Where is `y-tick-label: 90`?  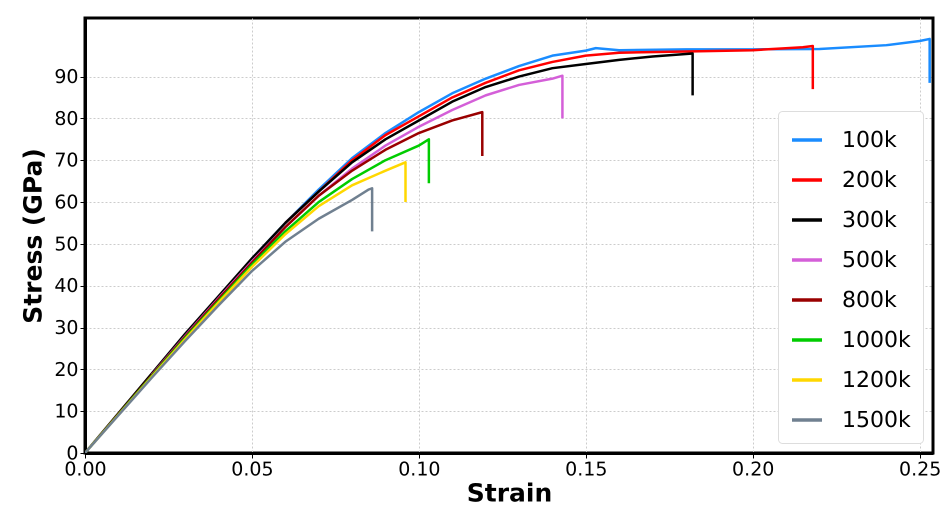
y-tick-label: 90 is located at coordinates (66, 77).